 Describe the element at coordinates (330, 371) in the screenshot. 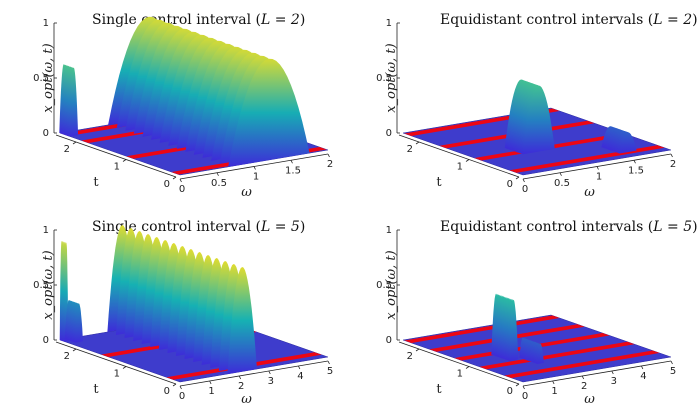

I see `omega-tick-label: 5` at that location.